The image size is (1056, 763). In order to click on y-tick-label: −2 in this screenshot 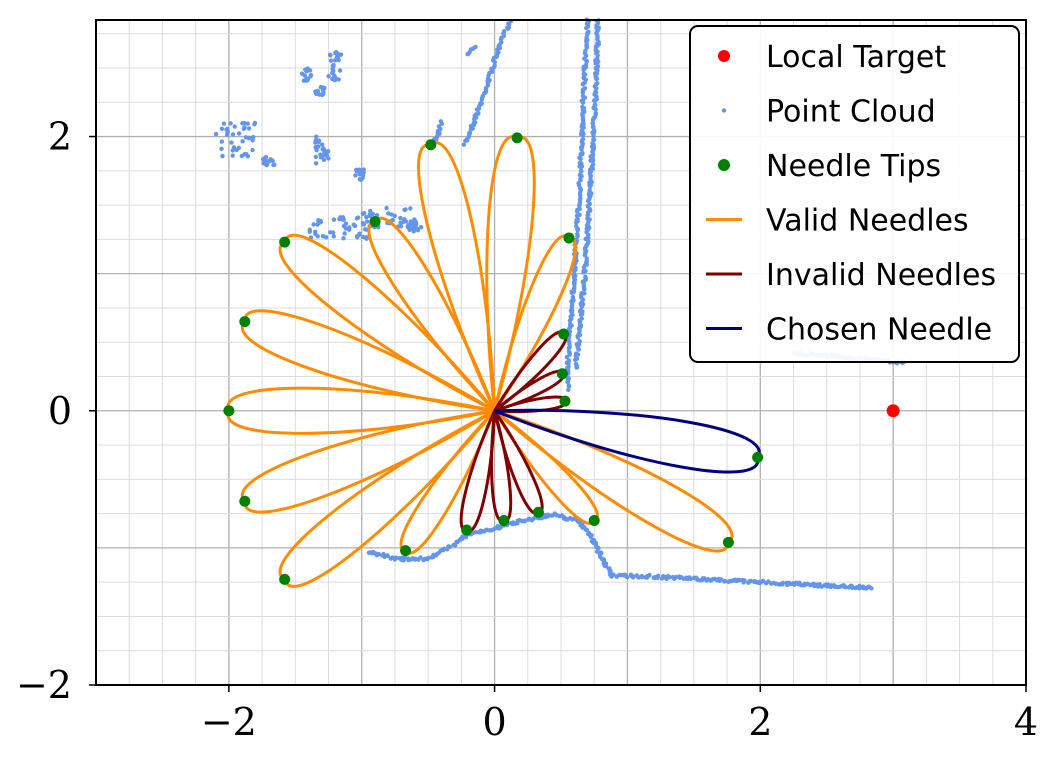, I will do `click(44, 685)`.